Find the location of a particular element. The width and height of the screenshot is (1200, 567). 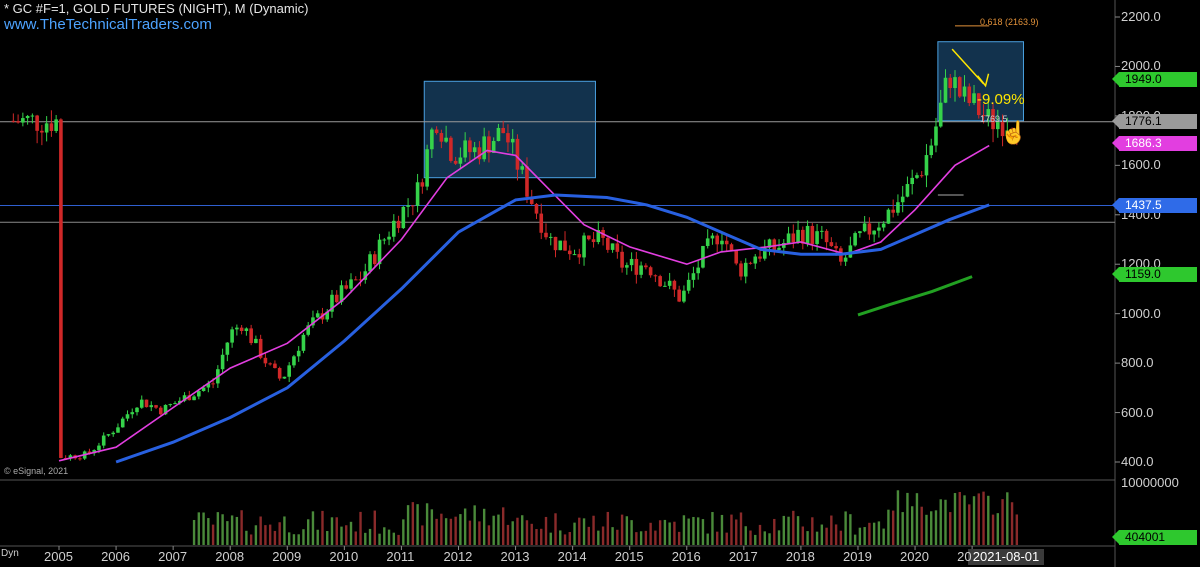

x-tick-label: 2014 is located at coordinates (572, 556).